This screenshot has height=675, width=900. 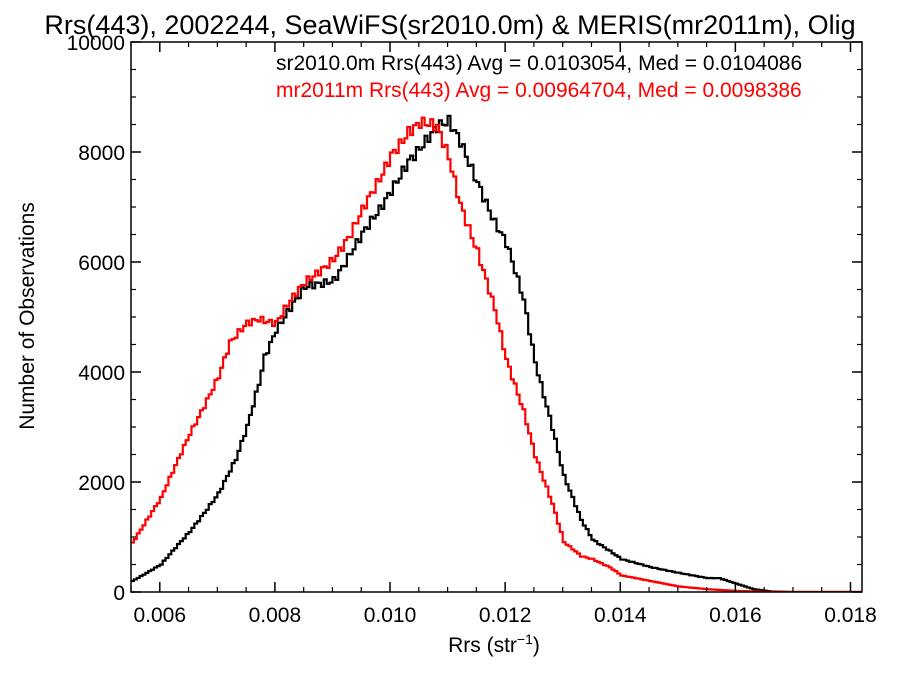 I want to click on x-tick-label: 0.012, so click(x=505, y=615).